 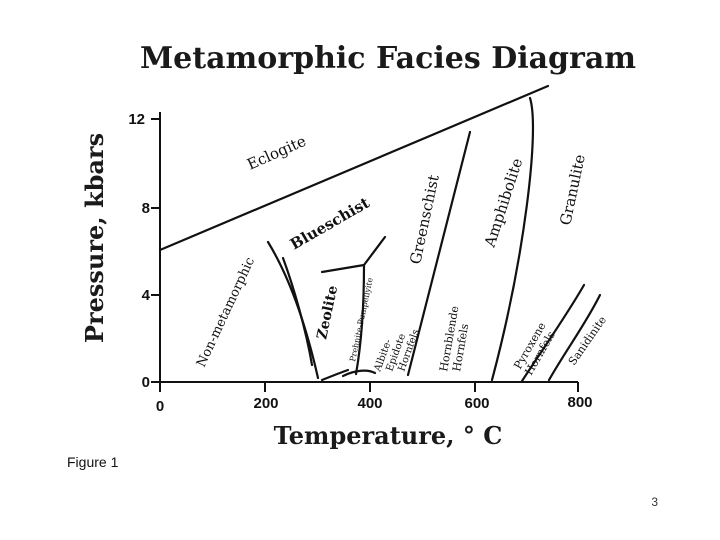 What do you see at coordinates (146, 208) in the screenshot?
I see `y-tick-label: 8` at bounding box center [146, 208].